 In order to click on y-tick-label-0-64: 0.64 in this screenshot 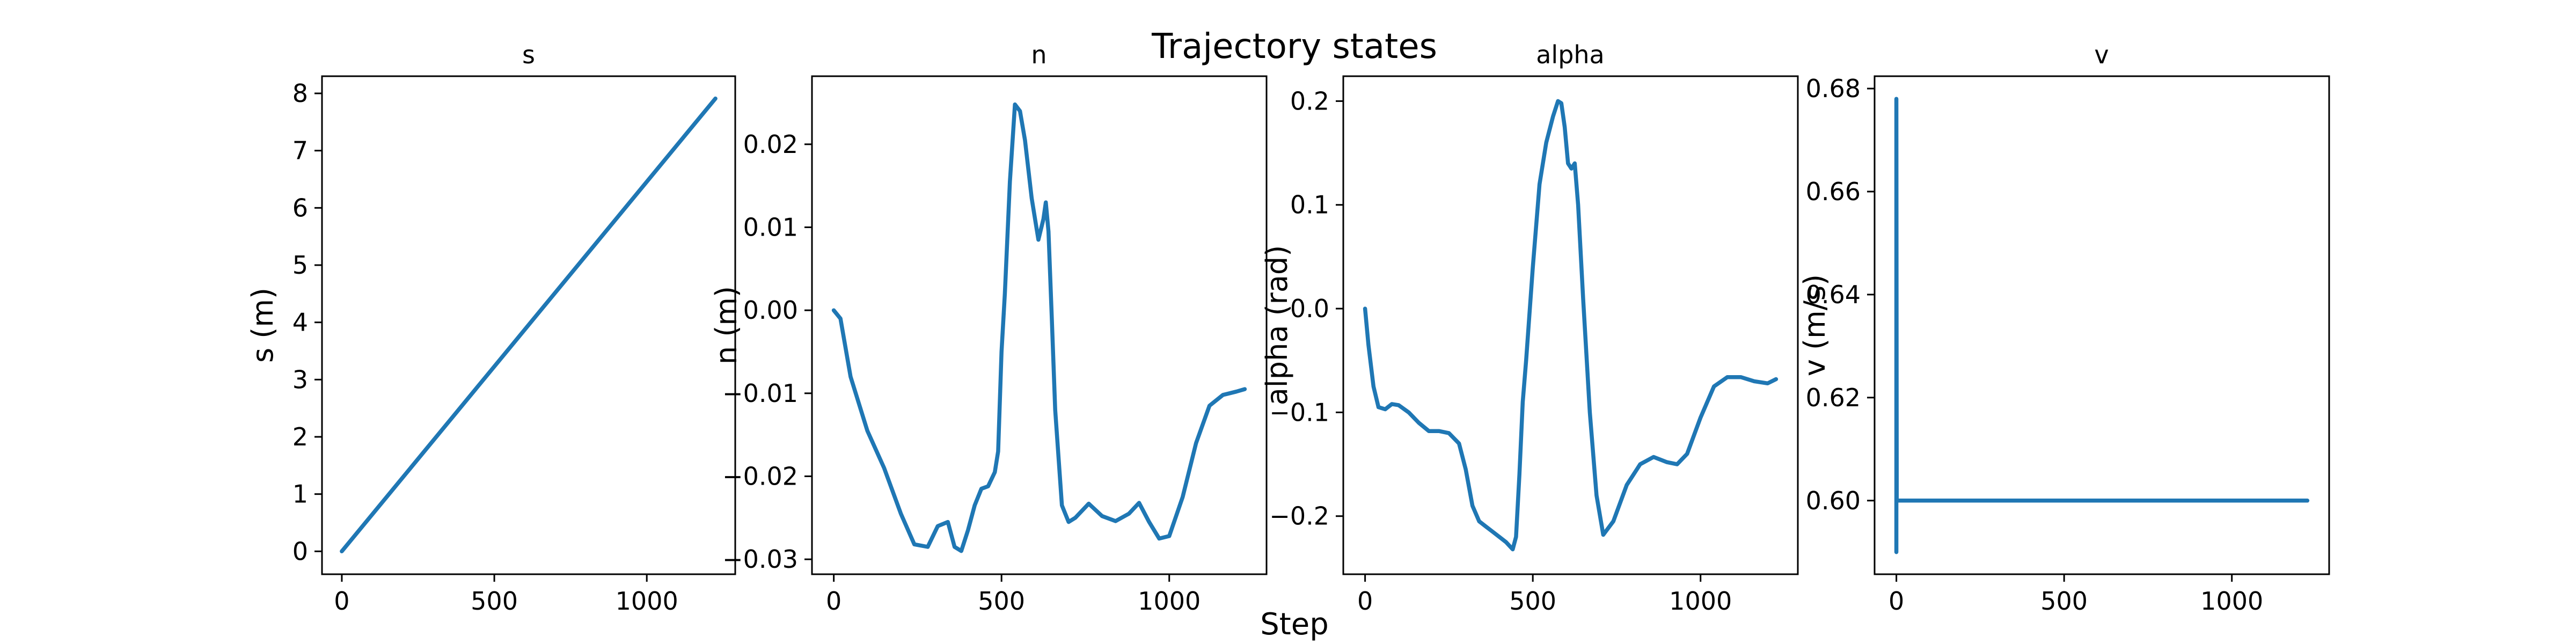, I will do `click(1833, 294)`.